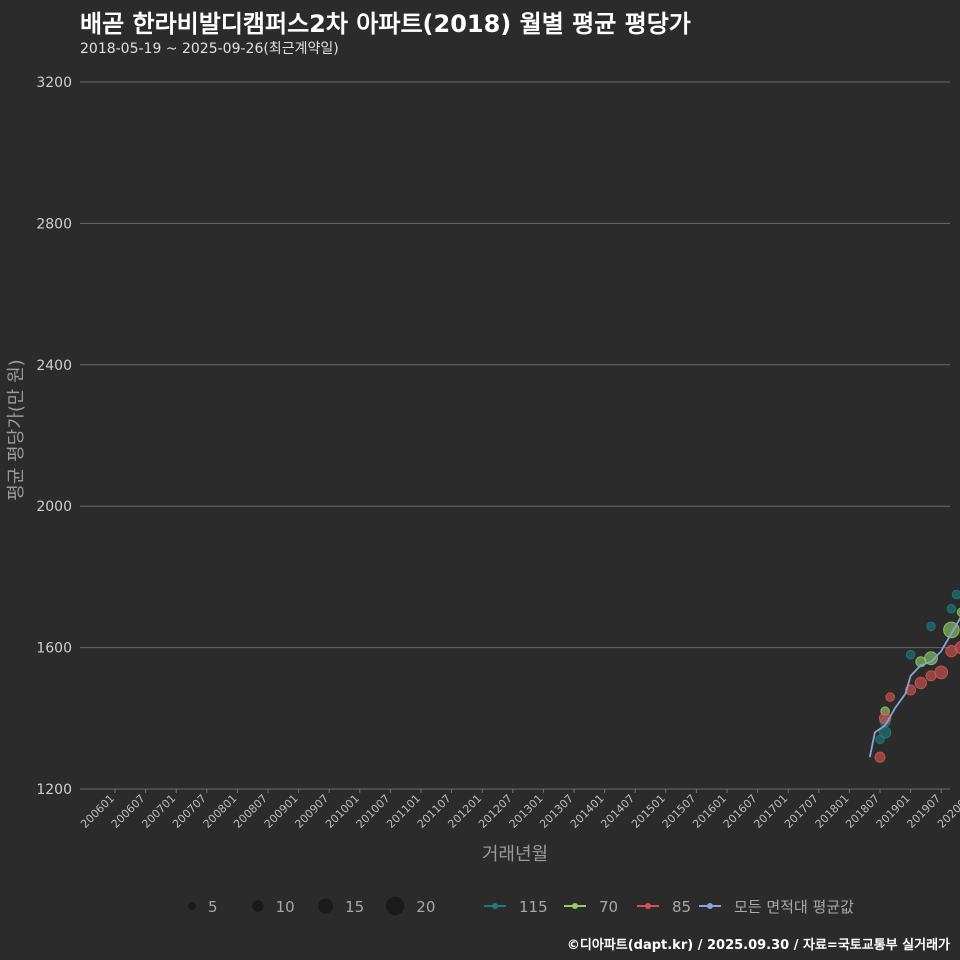 The height and width of the screenshot is (960, 960). I want to click on y-tick-label: 1600, so click(54, 649).